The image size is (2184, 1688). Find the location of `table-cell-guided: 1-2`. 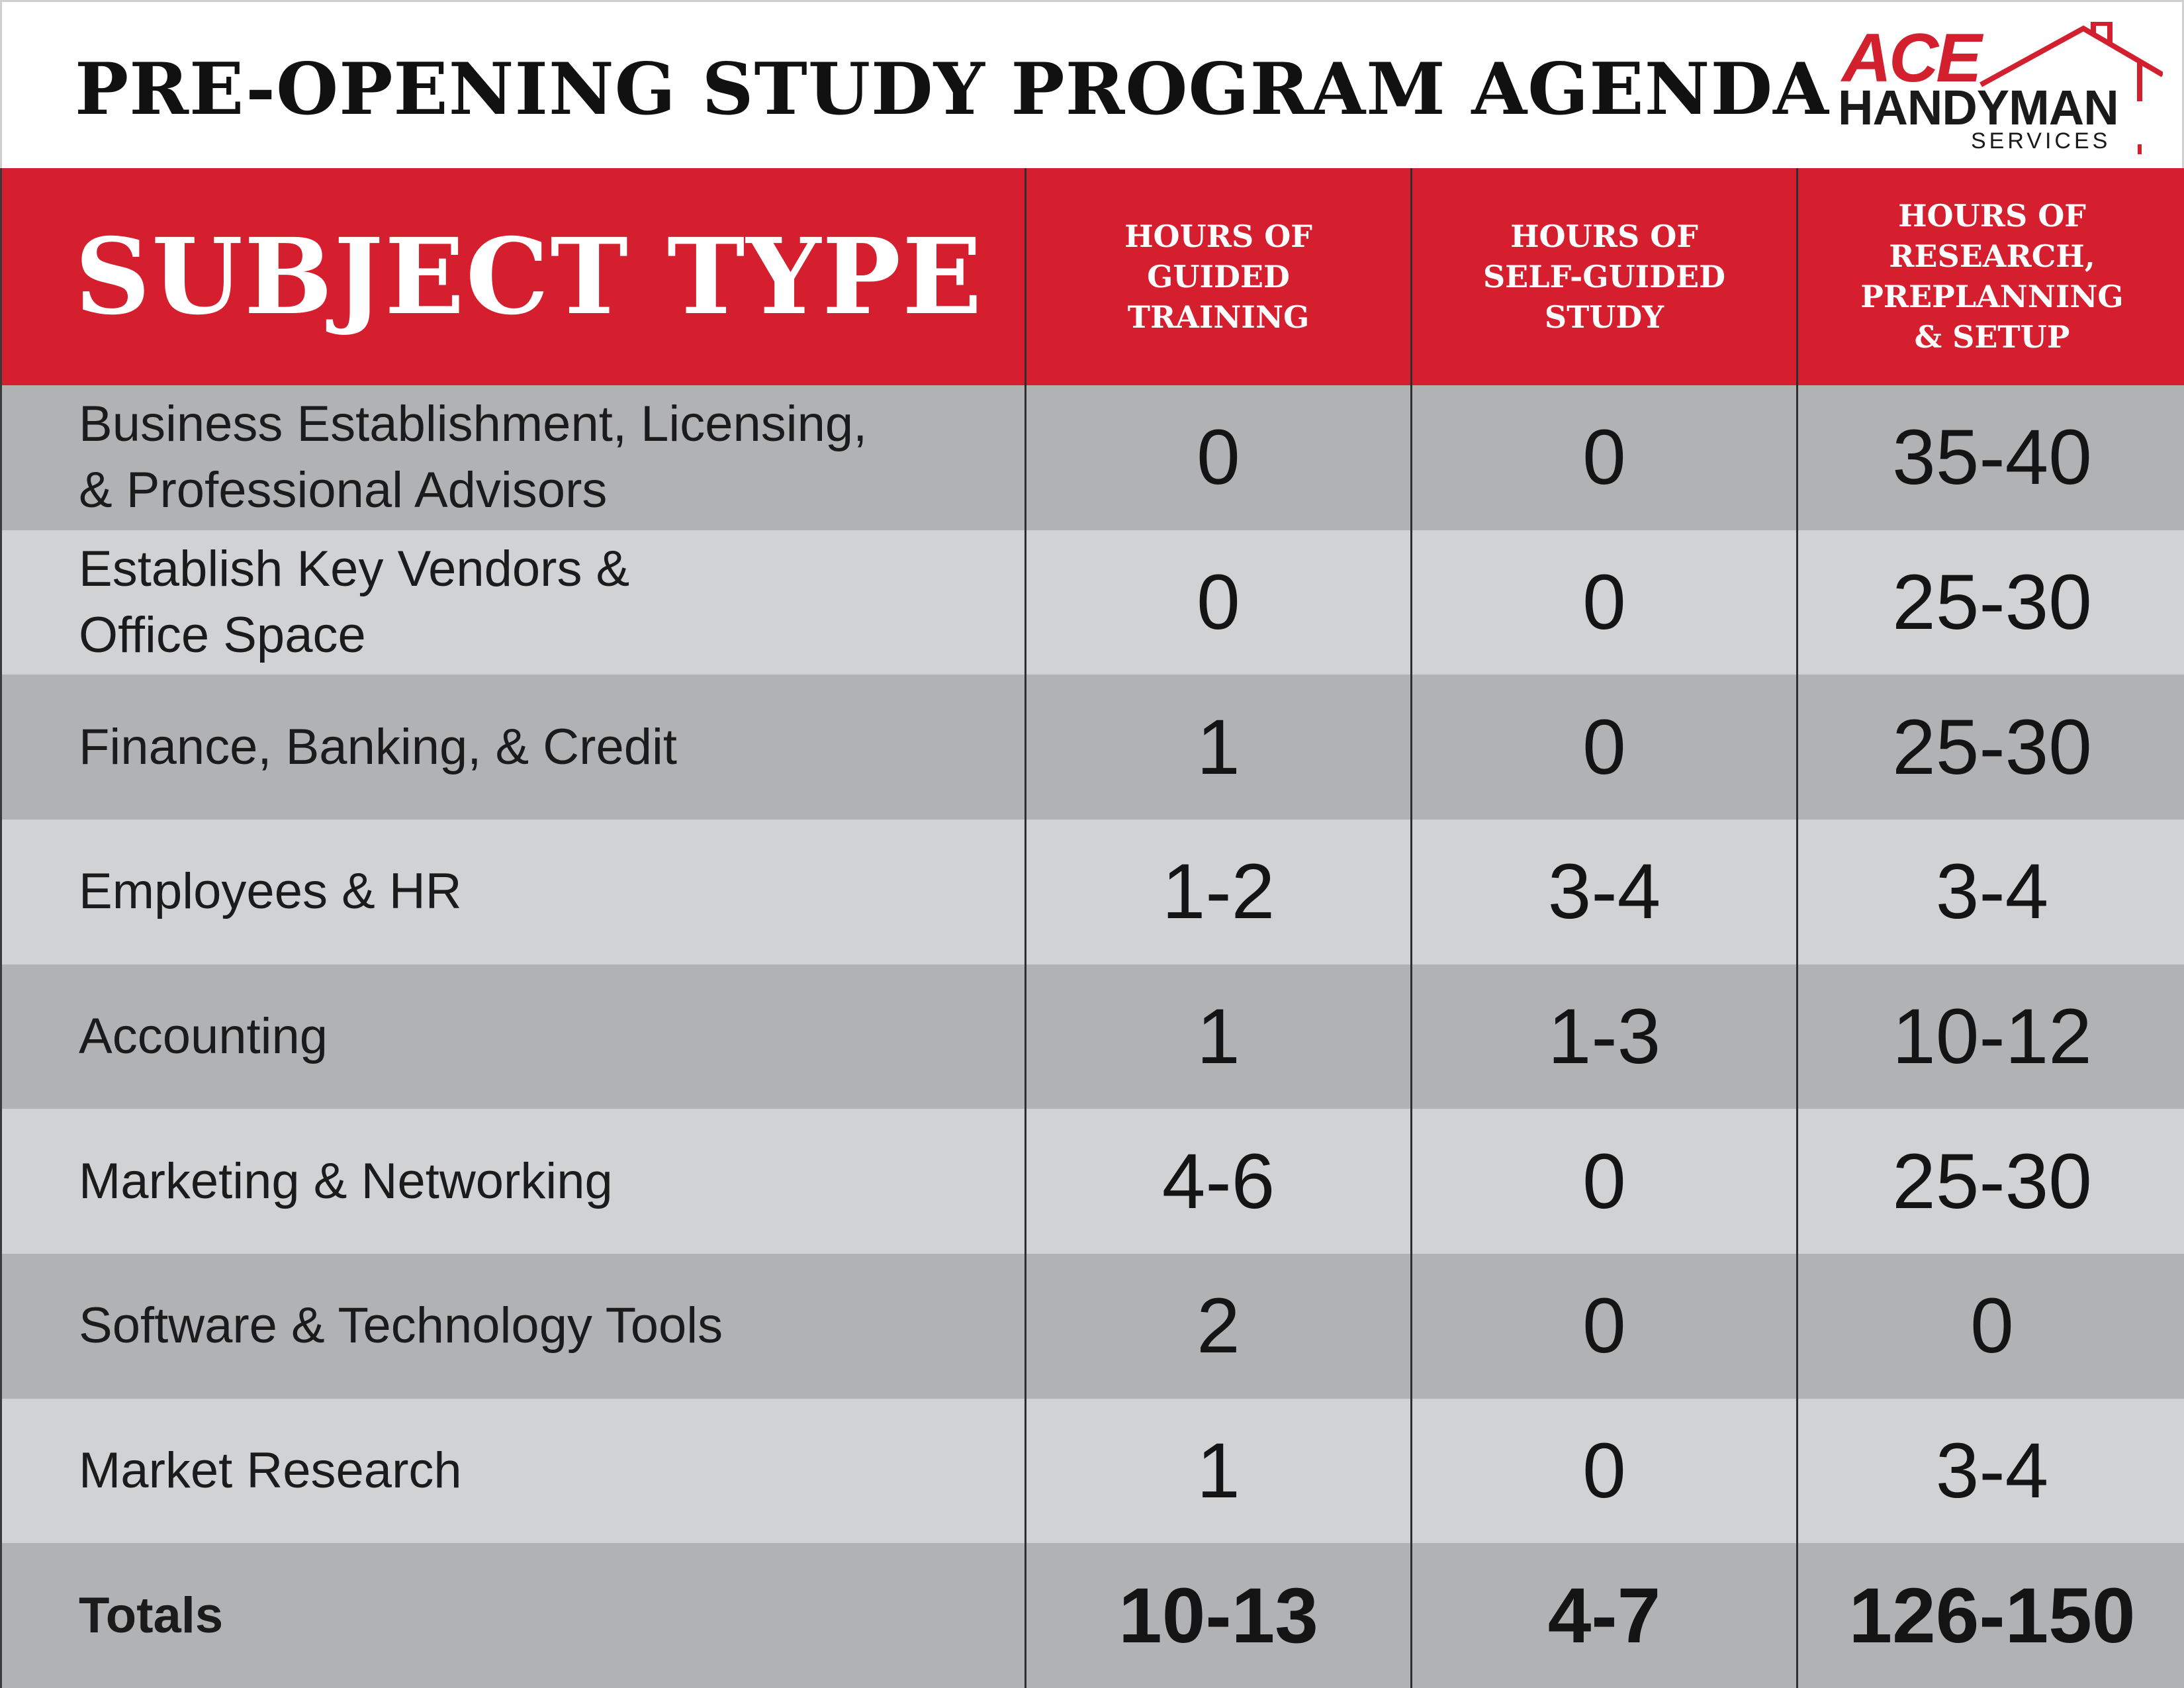

table-cell-guided: 1-2 is located at coordinates (1217, 891).